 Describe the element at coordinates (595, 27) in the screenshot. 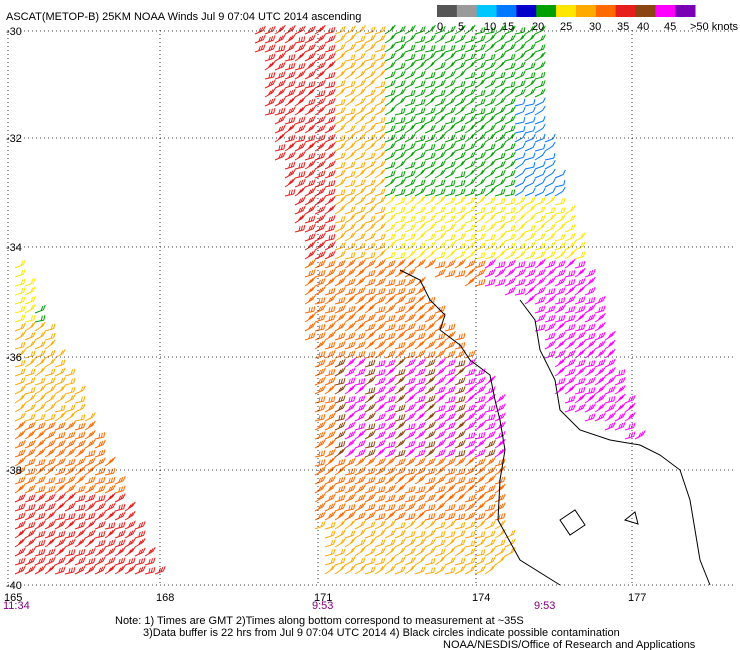

I see `legend-label: 30` at that location.